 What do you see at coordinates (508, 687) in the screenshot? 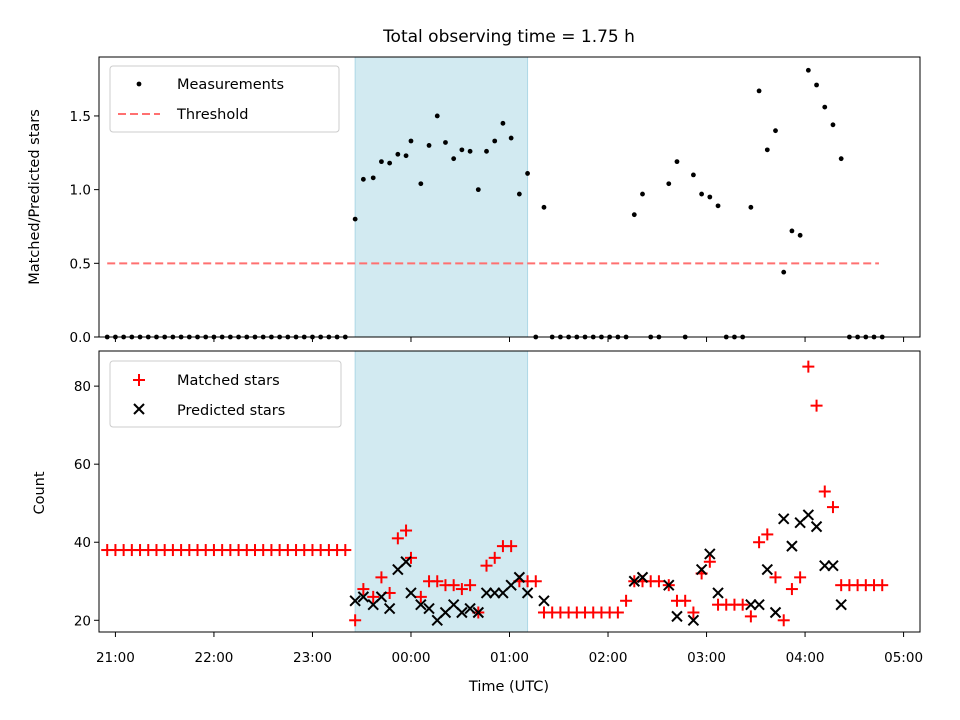
I see `x-axis-label: Time (UTC)` at bounding box center [508, 687].